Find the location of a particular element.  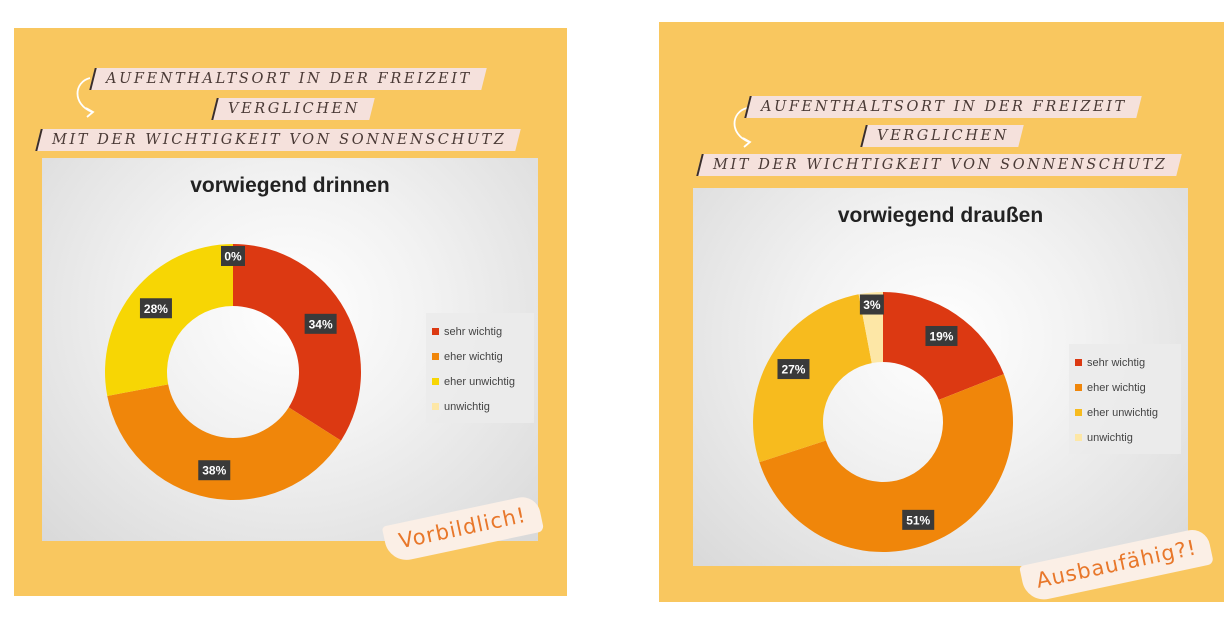

donut-chart: 34% 38% 28% 0% is located at coordinates (233, 372).